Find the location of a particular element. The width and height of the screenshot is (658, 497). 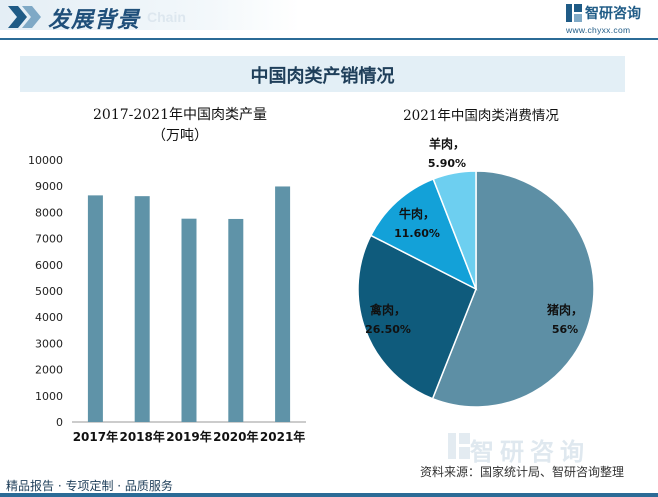

y-tick-label: 0 is located at coordinates (59, 422).